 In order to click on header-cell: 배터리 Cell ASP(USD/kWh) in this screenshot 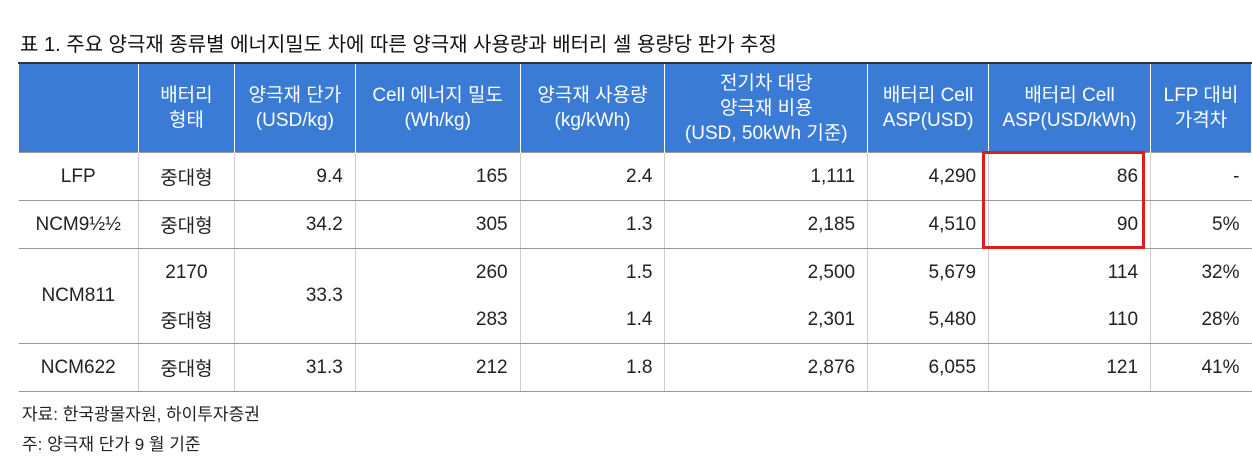, I will do `click(1070, 107)`.